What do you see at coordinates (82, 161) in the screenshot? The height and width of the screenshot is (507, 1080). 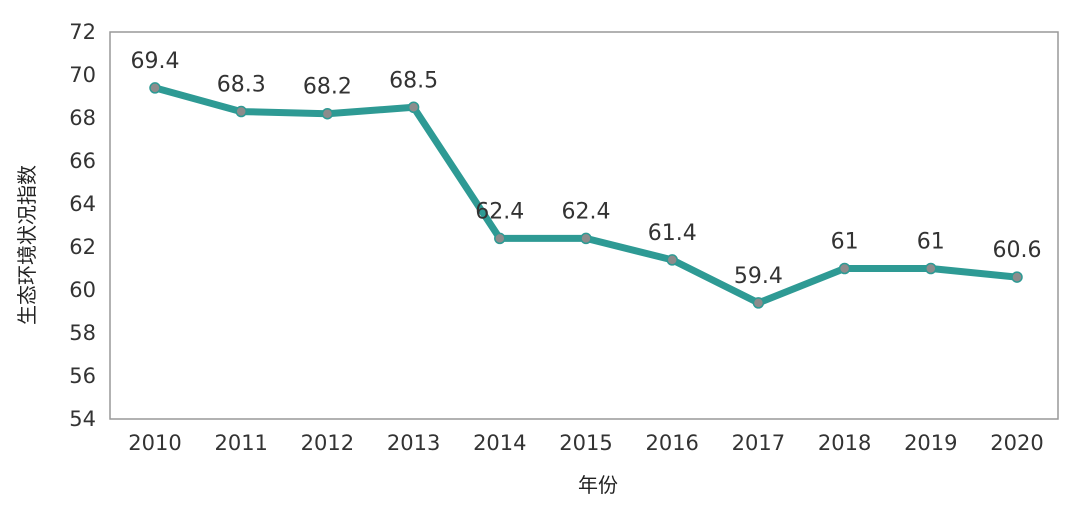 I see `y-tick-label: 66` at bounding box center [82, 161].